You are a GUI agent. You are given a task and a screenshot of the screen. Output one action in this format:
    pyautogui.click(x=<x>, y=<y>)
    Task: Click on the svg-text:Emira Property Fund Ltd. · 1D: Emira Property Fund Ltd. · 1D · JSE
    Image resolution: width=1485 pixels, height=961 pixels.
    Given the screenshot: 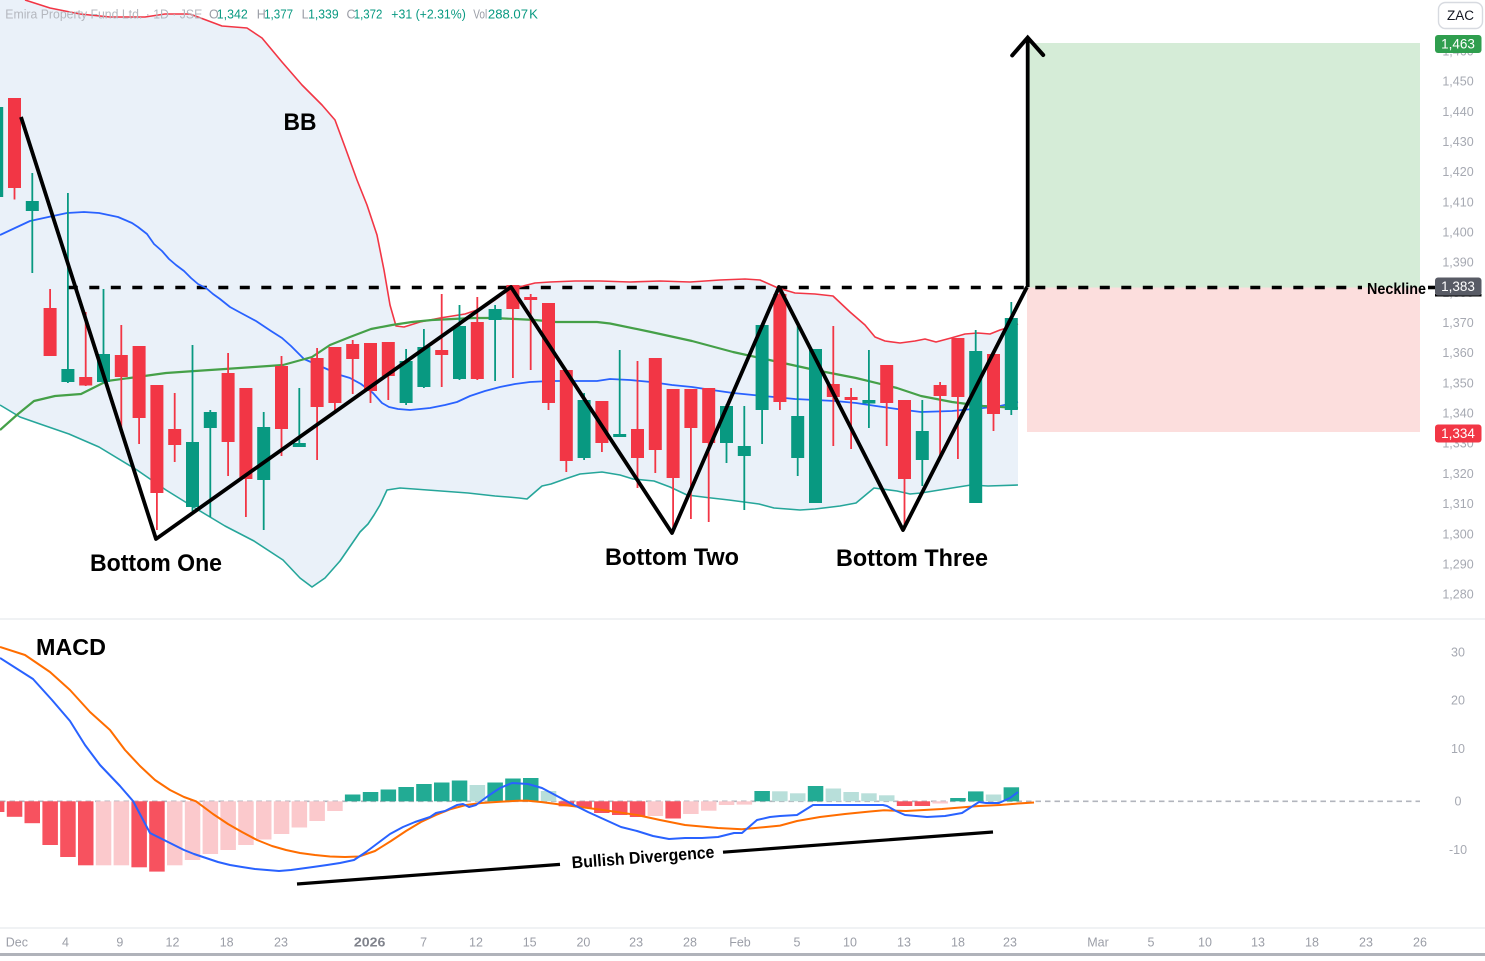 What is the action you would take?
    pyautogui.click(x=103, y=15)
    